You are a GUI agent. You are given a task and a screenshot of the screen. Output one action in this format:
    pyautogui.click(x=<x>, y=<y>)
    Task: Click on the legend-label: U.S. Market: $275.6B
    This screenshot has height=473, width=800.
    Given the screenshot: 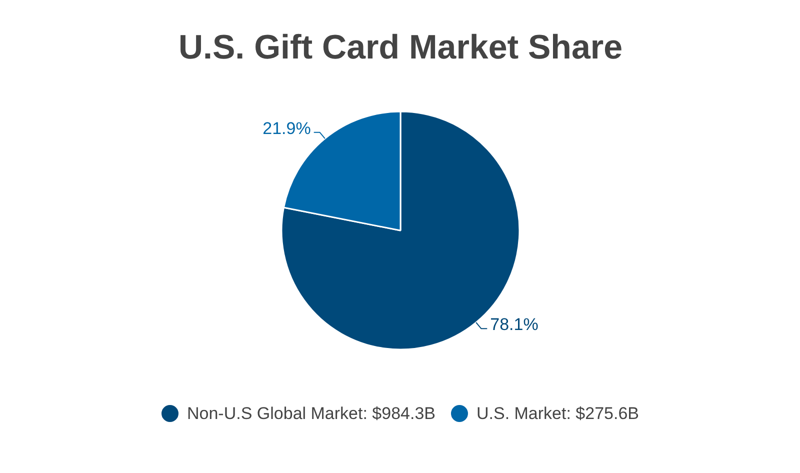 What is the action you would take?
    pyautogui.click(x=558, y=413)
    